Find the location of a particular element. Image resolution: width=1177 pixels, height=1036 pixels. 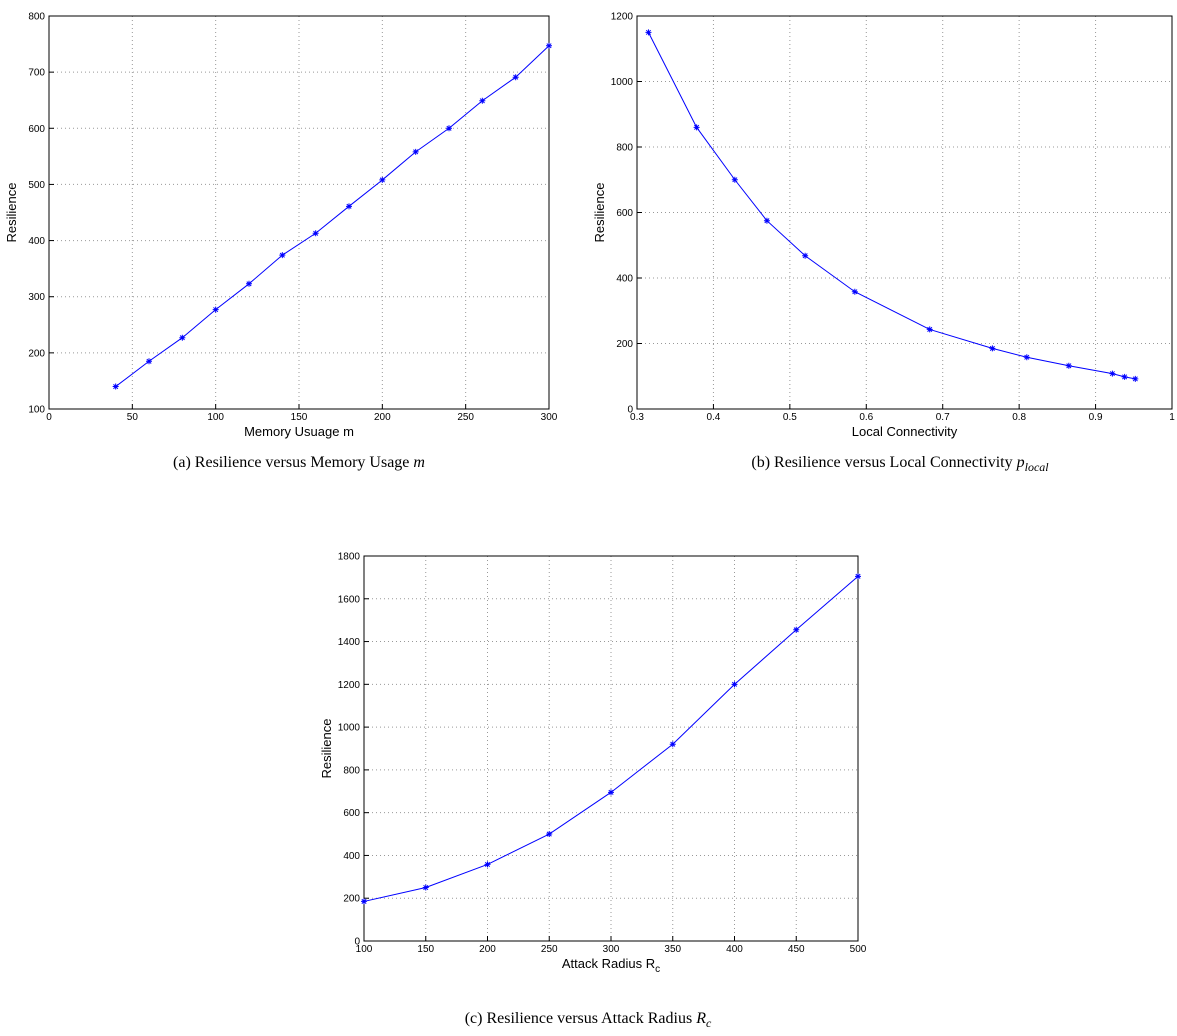

y-tick-label: 300 is located at coordinates (36, 297).